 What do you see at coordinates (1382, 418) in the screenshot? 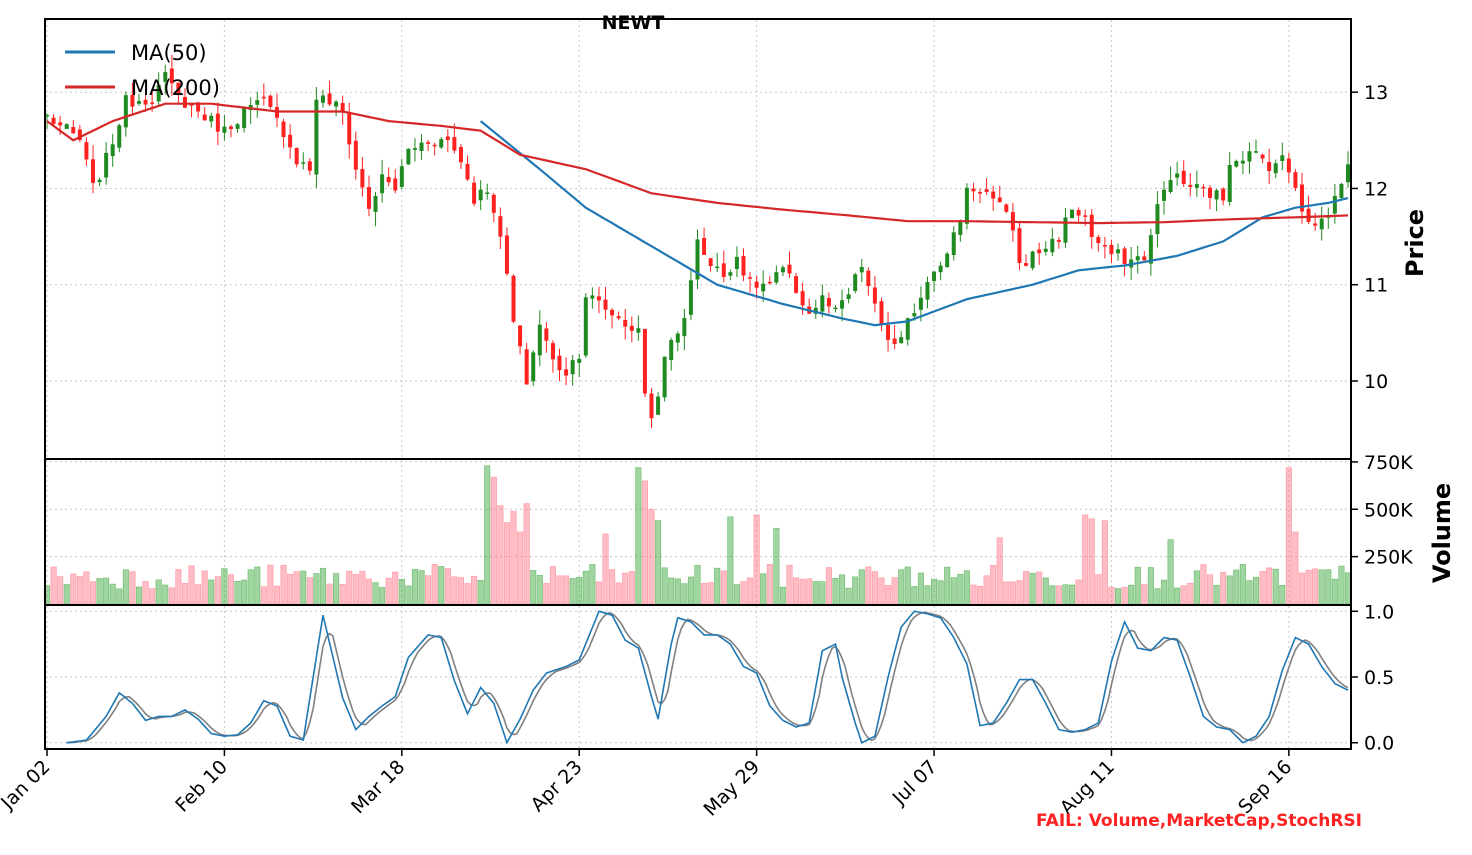
I see `y-axis-ticks: 10 11 12 13 250K 500K 750K 0.0 0.5 1.0` at bounding box center [1382, 418].